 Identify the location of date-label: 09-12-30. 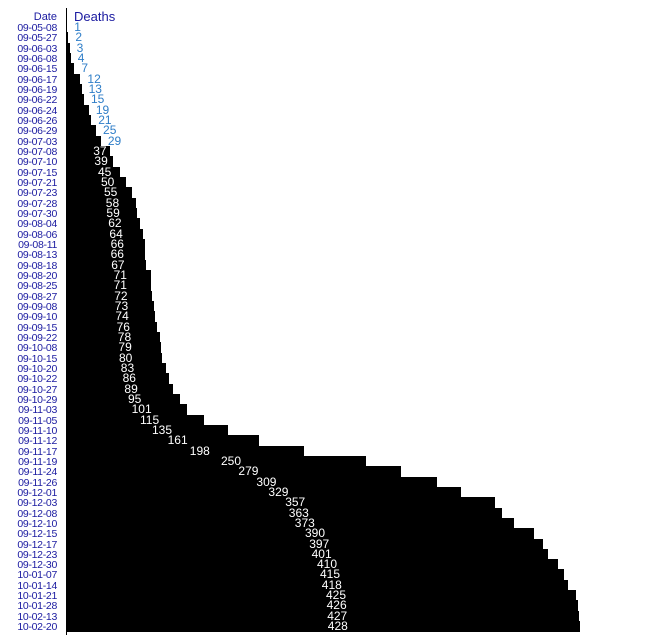
(37, 565).